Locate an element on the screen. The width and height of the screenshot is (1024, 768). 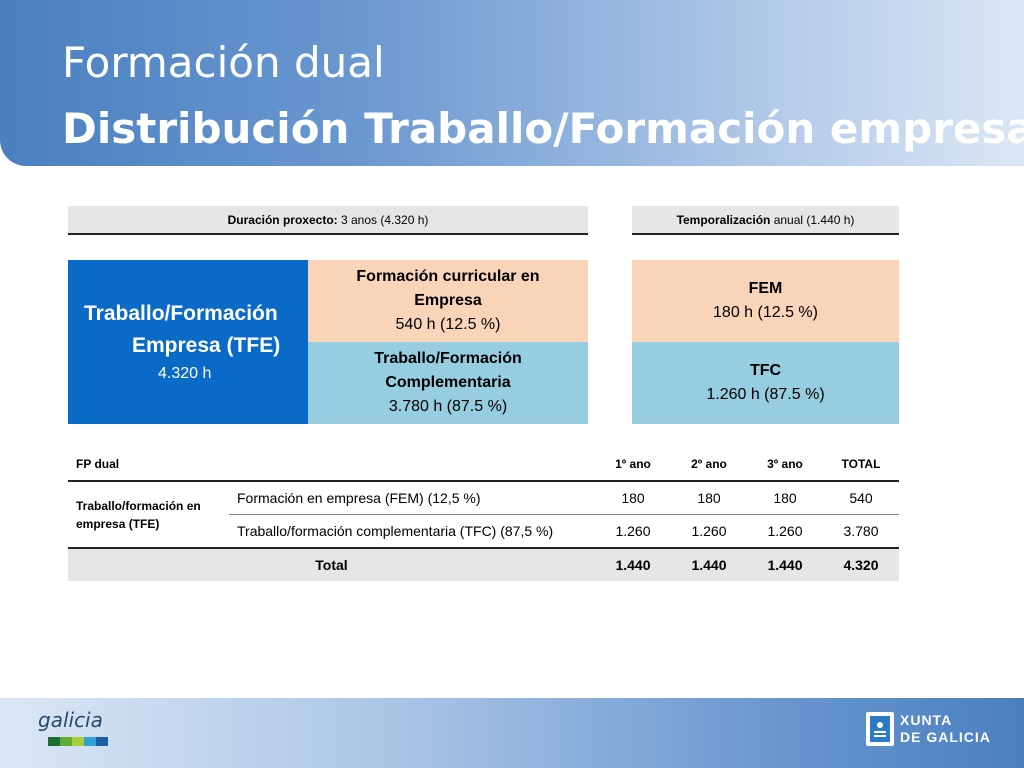
footer-banner is located at coordinates (512, 733).